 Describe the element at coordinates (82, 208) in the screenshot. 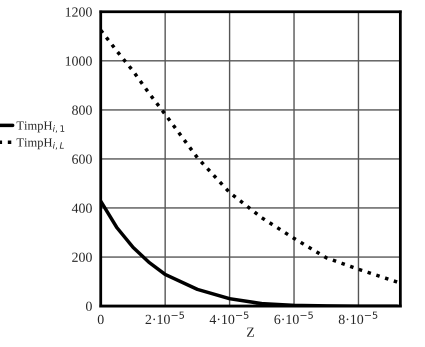

I see `y-tick-label: 400` at that location.